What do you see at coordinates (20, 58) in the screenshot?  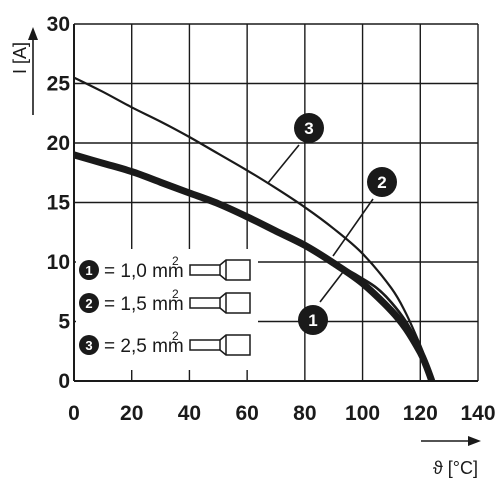 I see `y-axis-label: I [A]` at bounding box center [20, 58].